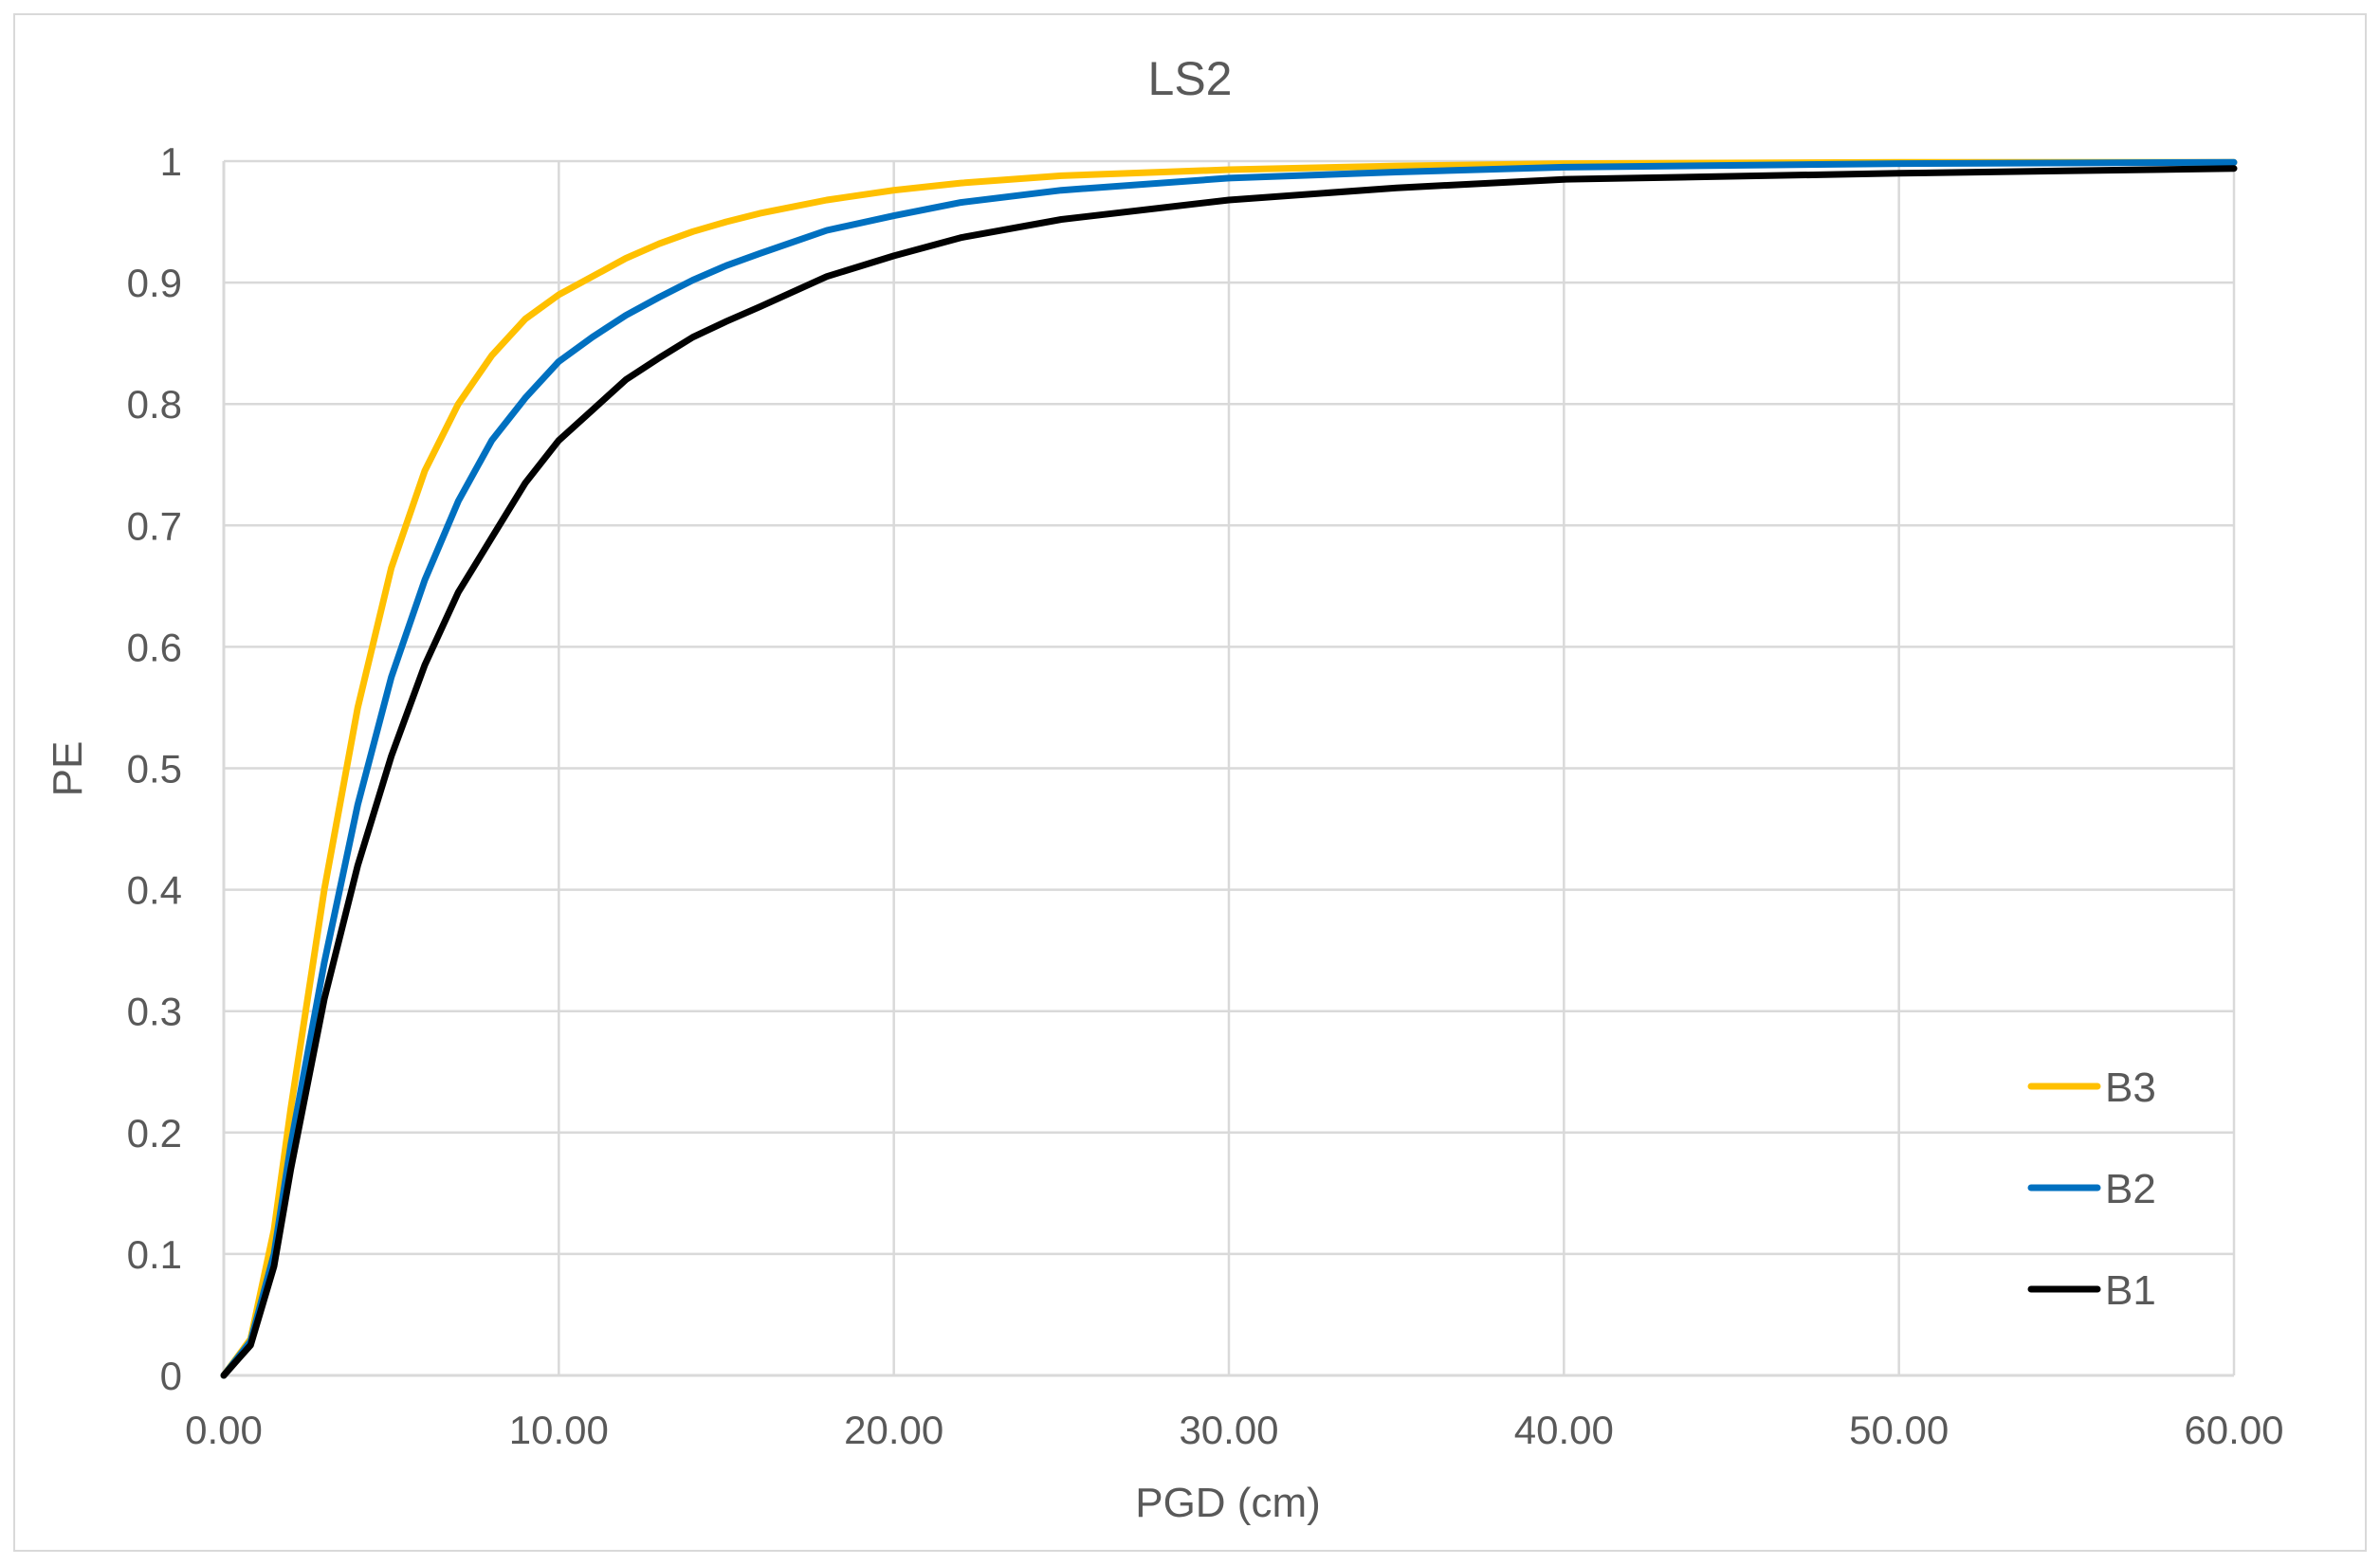 The image size is (2380, 1565). Describe the element at coordinates (894, 1430) in the screenshot. I see `x-tick-label: 20.00` at that location.